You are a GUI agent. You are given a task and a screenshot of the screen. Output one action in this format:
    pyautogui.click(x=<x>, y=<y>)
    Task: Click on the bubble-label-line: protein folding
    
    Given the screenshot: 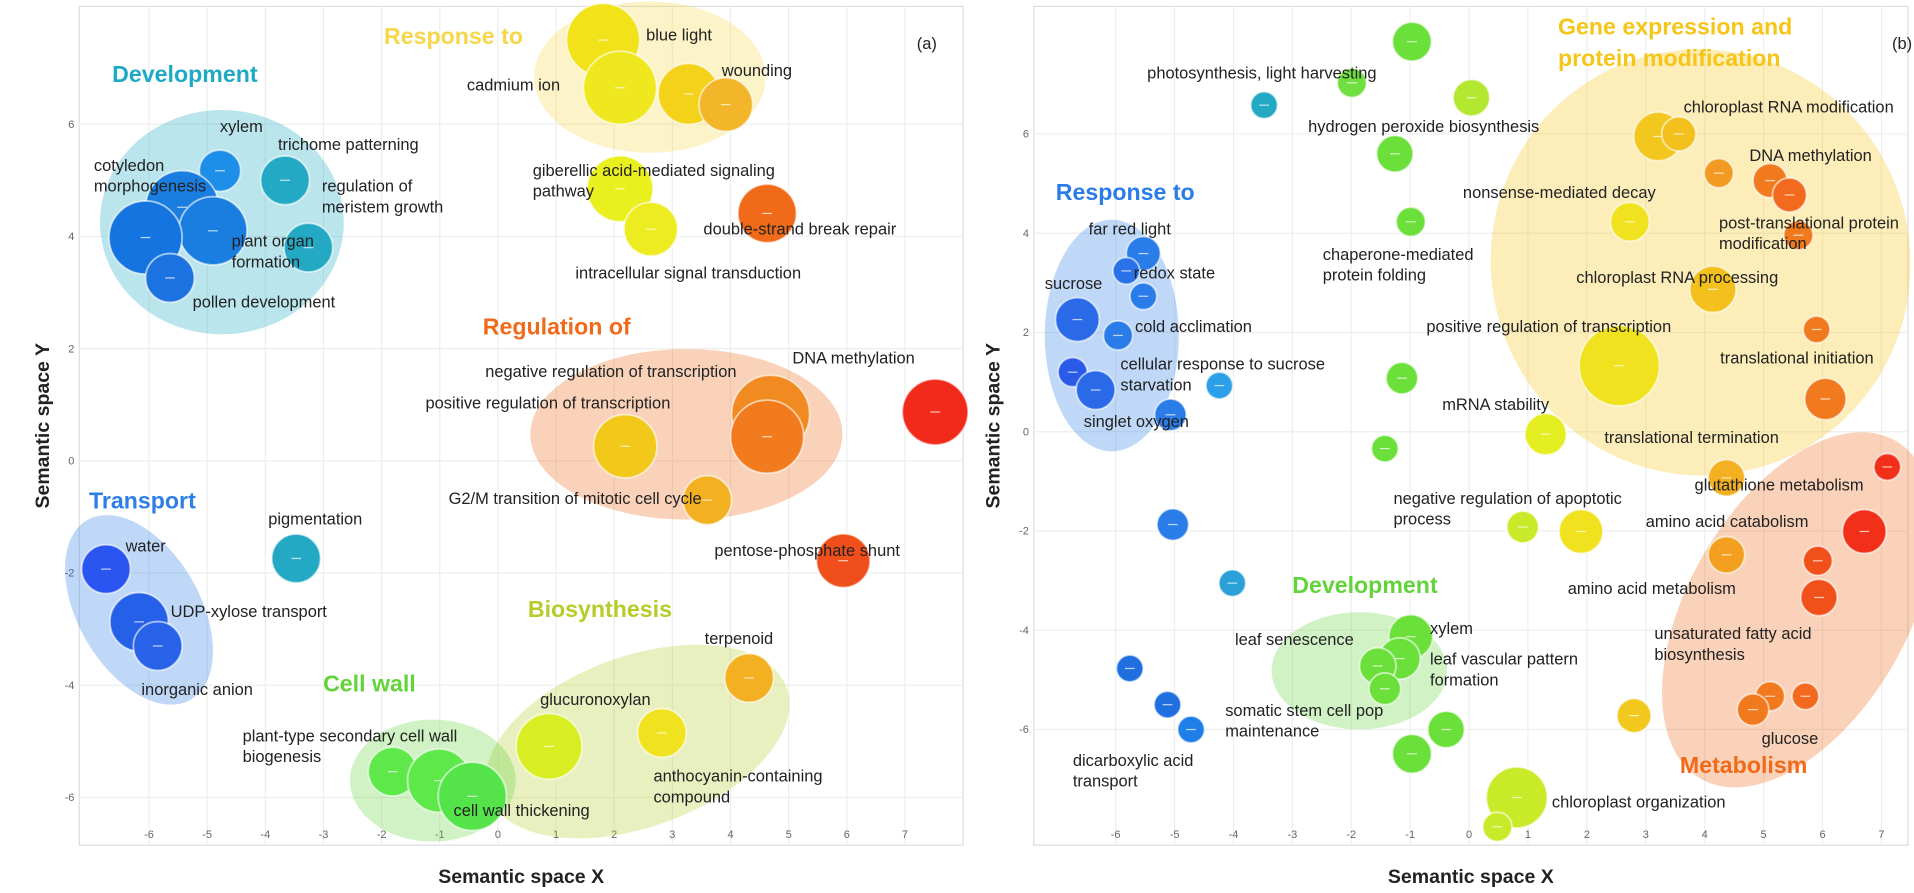 What is the action you would take?
    pyautogui.click(x=1374, y=276)
    